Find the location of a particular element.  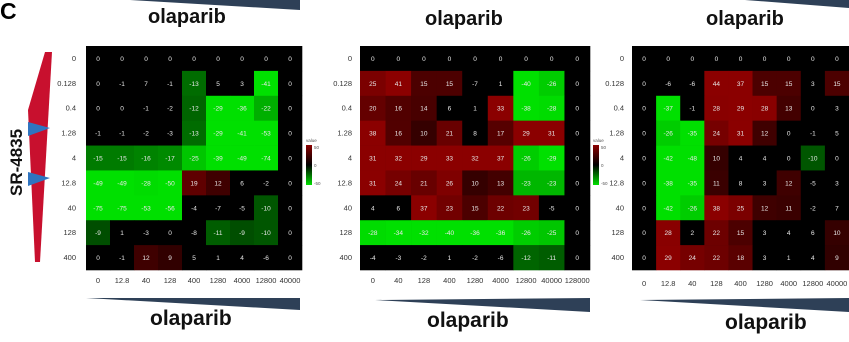

cell-value: 10 is located at coordinates (475, 183).